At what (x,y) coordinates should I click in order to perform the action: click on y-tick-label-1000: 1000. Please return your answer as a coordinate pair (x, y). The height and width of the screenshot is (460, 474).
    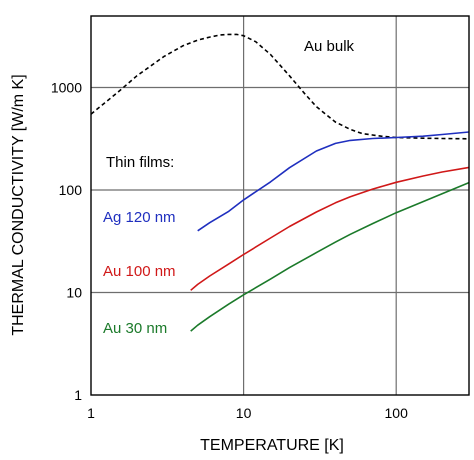
    Looking at the image, I should click on (66, 88).